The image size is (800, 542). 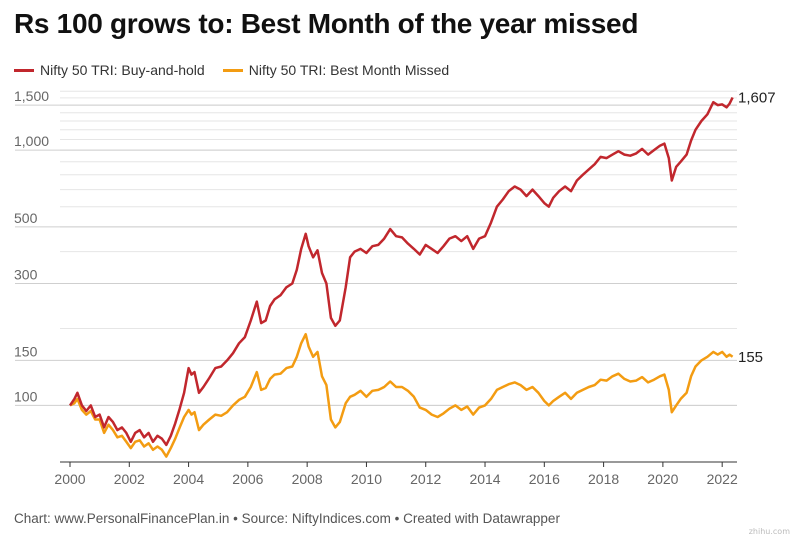 What do you see at coordinates (26, 396) in the screenshot?
I see `y-tick-label: 100` at bounding box center [26, 396].